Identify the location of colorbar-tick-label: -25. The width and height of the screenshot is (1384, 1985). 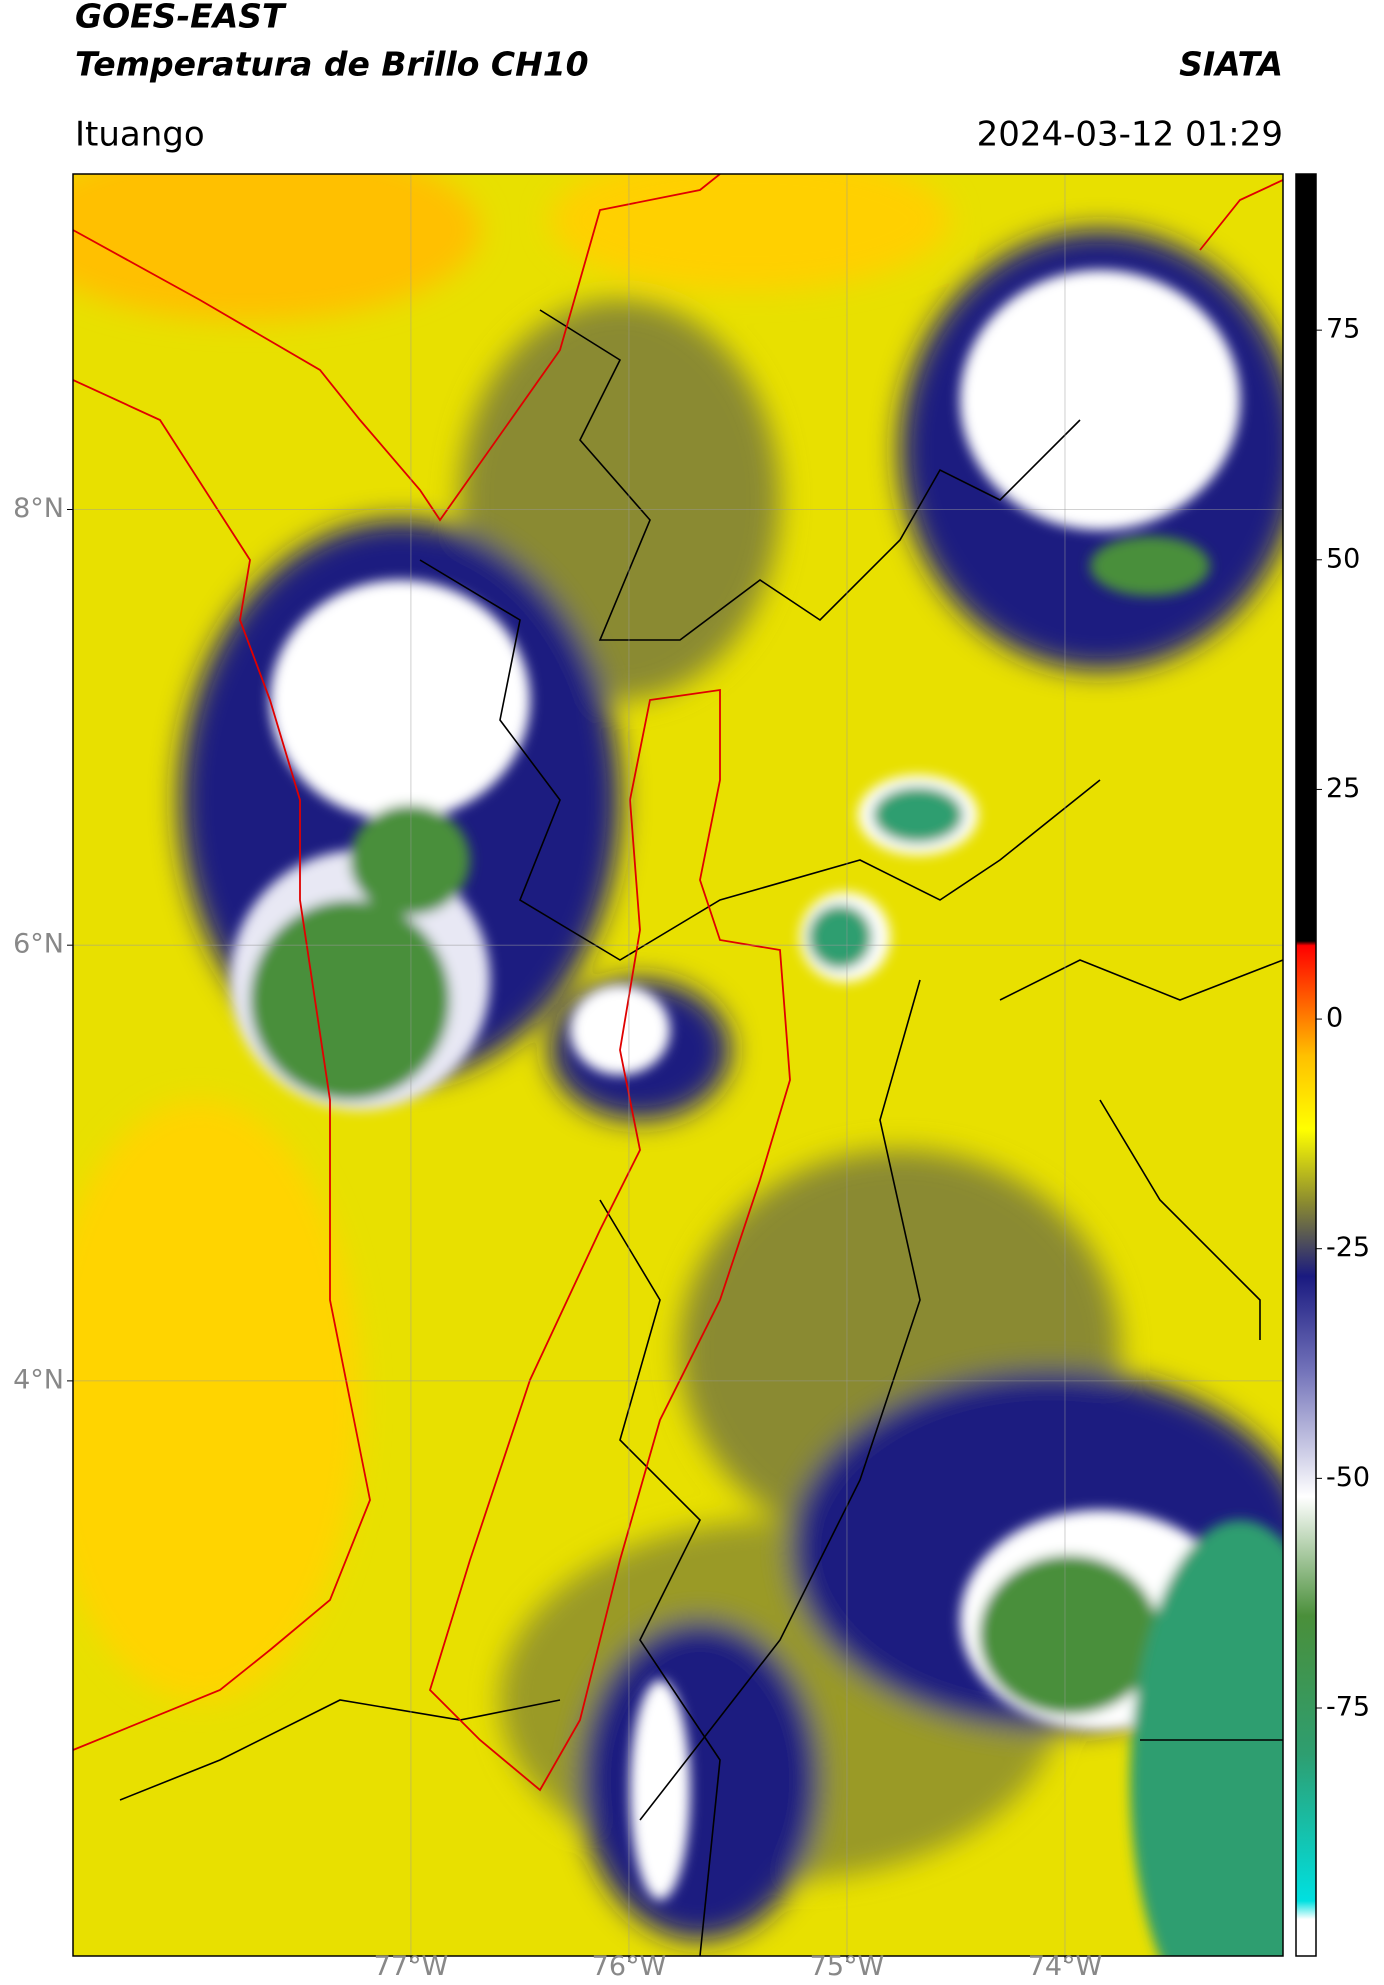
(1348, 1247).